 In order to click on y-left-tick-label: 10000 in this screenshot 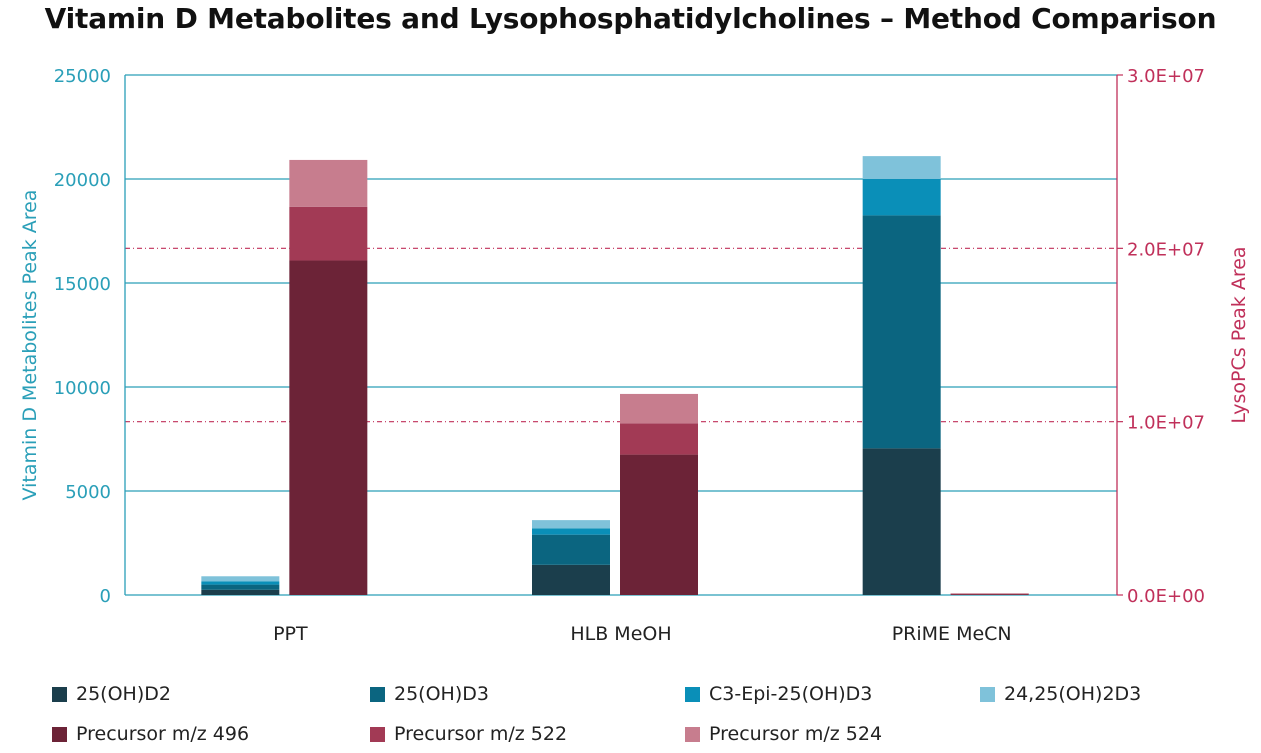, I will do `click(82, 388)`.